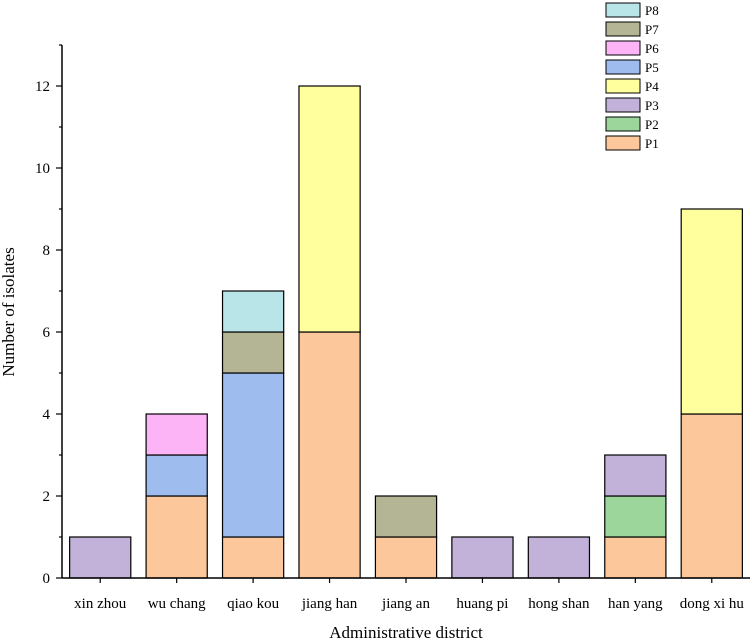 The height and width of the screenshot is (641, 750). I want to click on legend-swatch-p7, so click(623, 29).